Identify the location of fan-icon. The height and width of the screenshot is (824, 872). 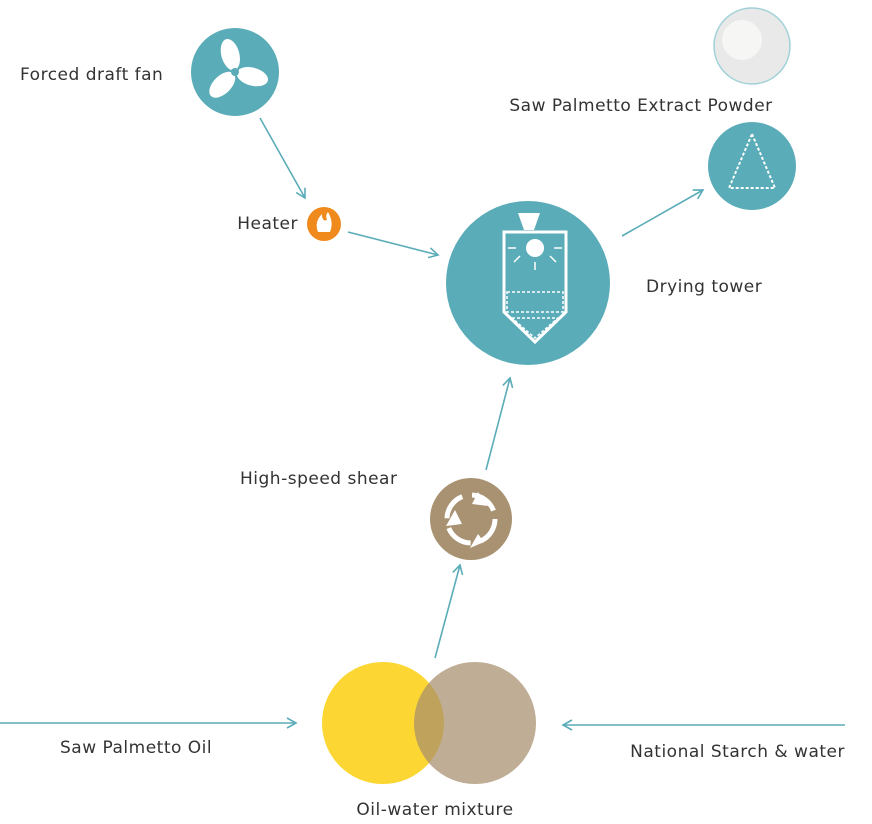
(239, 68).